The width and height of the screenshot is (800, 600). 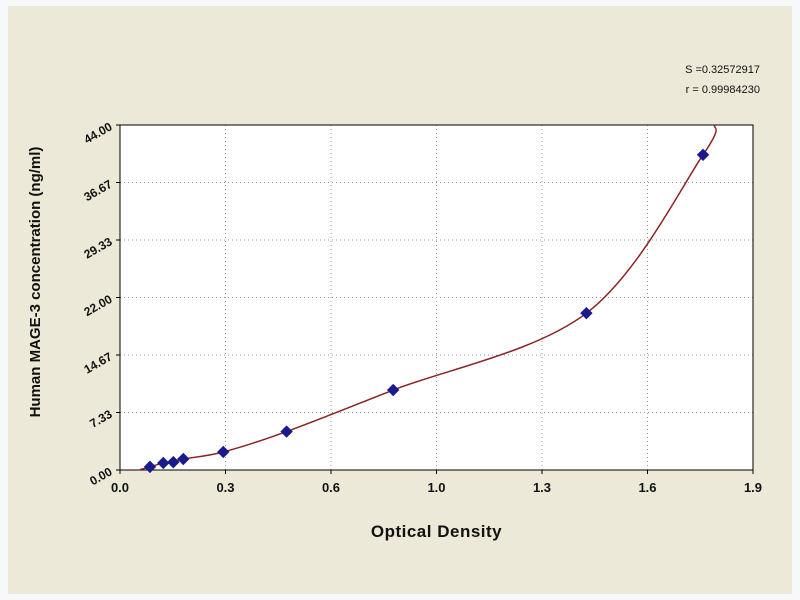 What do you see at coordinates (35, 282) in the screenshot?
I see `y-axis-title: Human MAGE-3 concentration (ng/ml)` at bounding box center [35, 282].